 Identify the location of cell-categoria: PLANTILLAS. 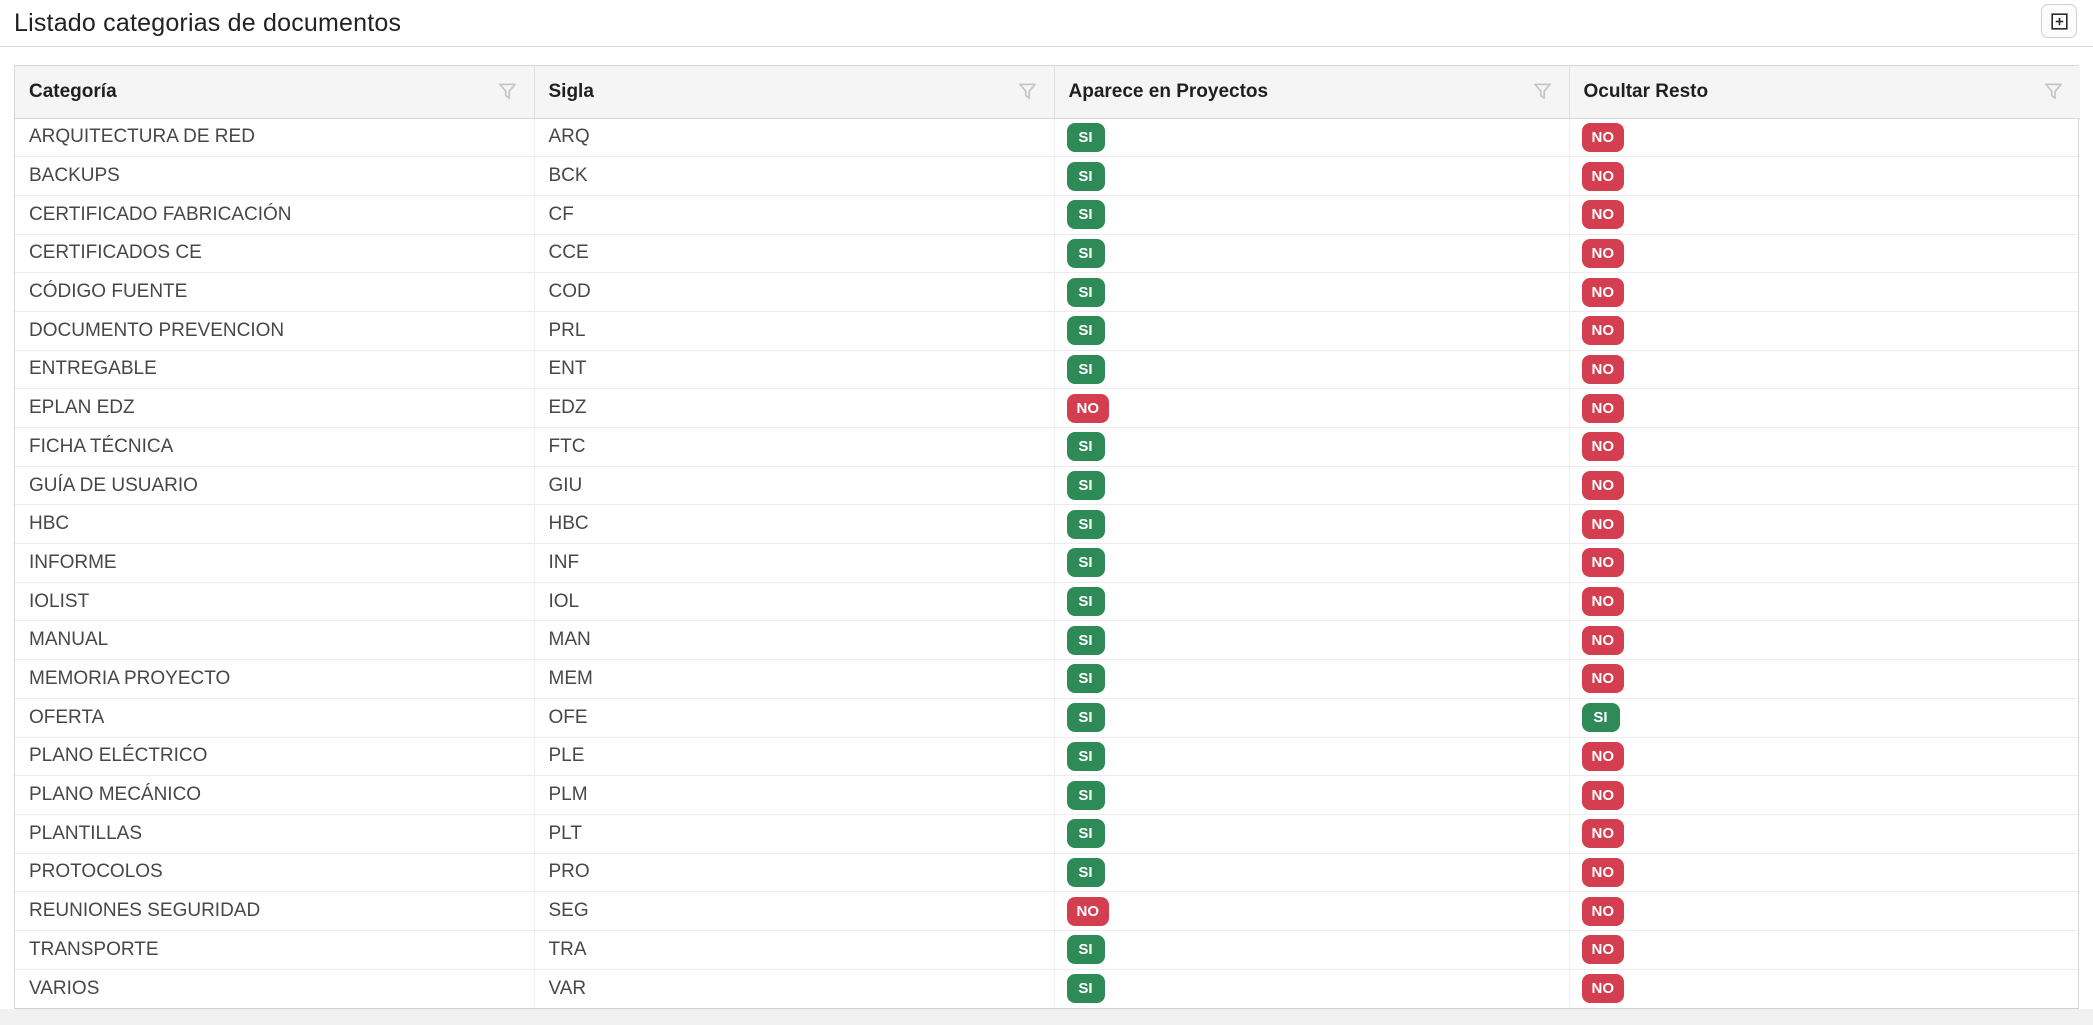
(274, 834).